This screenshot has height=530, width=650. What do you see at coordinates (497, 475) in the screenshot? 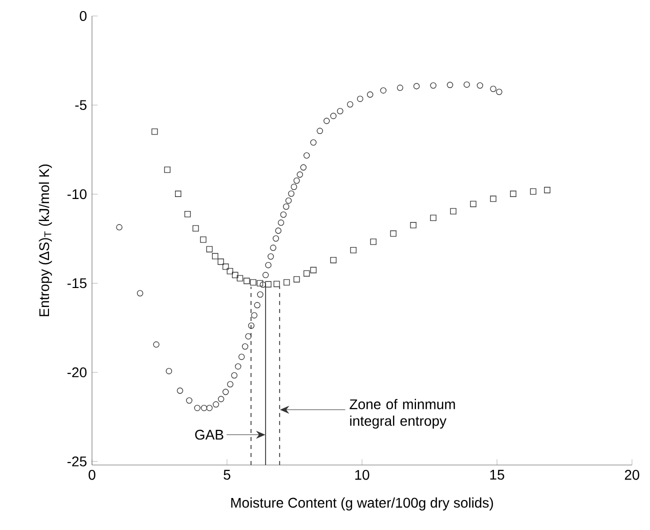
I see `x-tick-label: 15` at bounding box center [497, 475].